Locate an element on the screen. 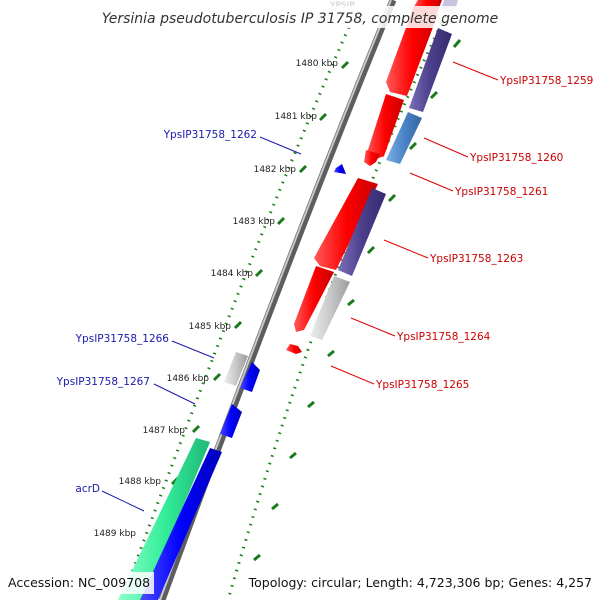  gene-label-acrD: acrD is located at coordinates (87, 489).